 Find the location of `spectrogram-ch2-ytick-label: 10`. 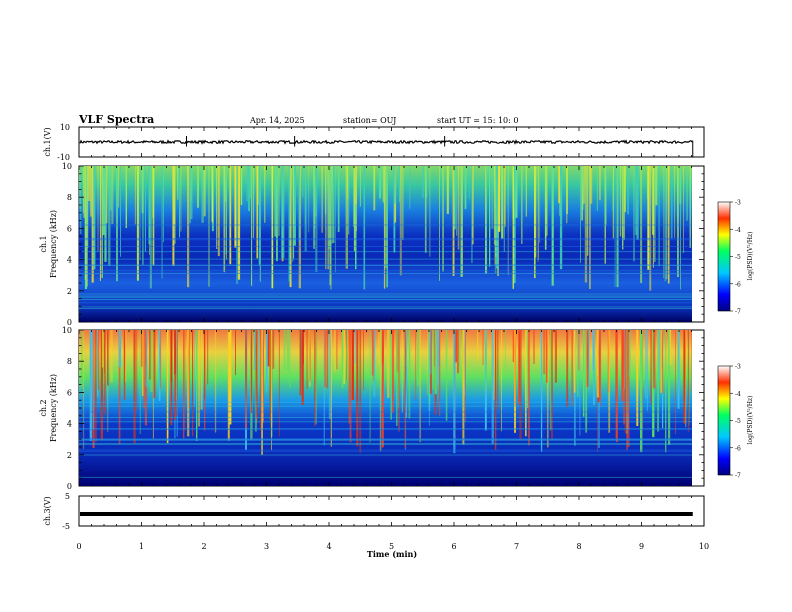

spectrogram-ch2-ytick-label: 10 is located at coordinates (67, 330).